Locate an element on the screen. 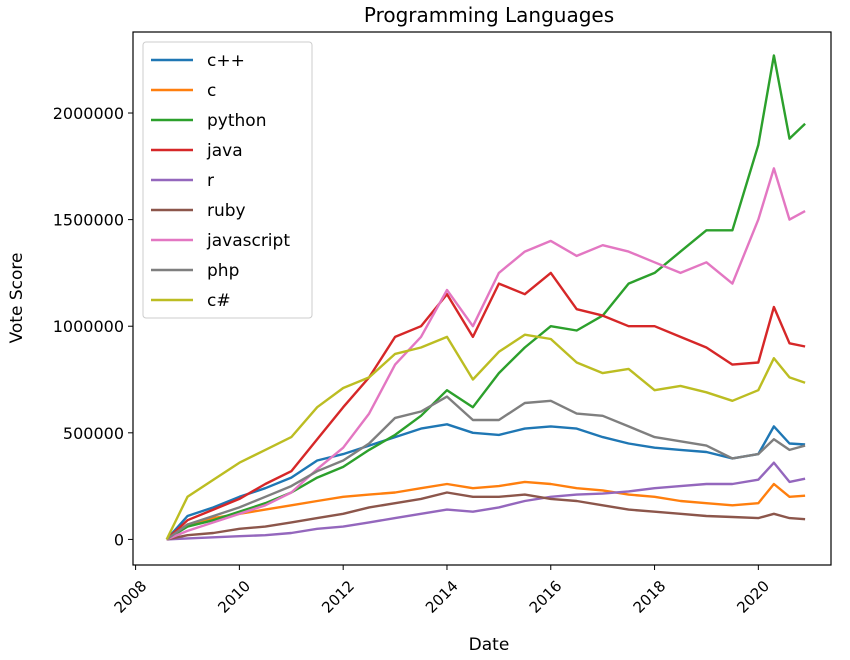  x-tick-label: 2008 is located at coordinates (131, 597).